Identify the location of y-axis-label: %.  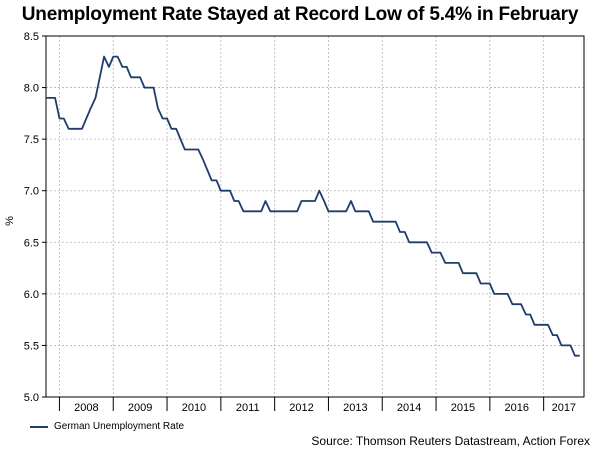
(10, 221).